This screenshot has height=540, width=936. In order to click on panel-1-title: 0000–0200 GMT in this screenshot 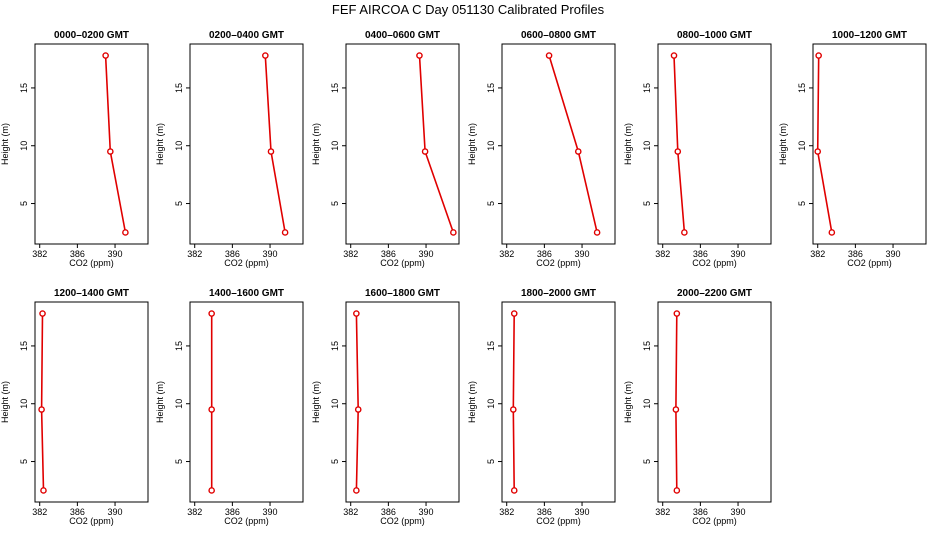, I will do `click(91, 35)`.